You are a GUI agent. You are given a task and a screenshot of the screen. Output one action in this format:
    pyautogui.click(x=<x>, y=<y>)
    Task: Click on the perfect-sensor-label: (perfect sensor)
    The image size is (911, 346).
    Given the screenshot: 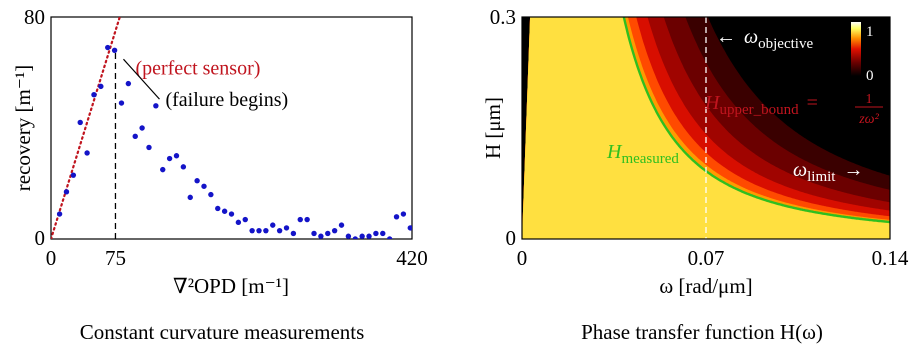 What is the action you would take?
    pyautogui.click(x=197, y=69)
    